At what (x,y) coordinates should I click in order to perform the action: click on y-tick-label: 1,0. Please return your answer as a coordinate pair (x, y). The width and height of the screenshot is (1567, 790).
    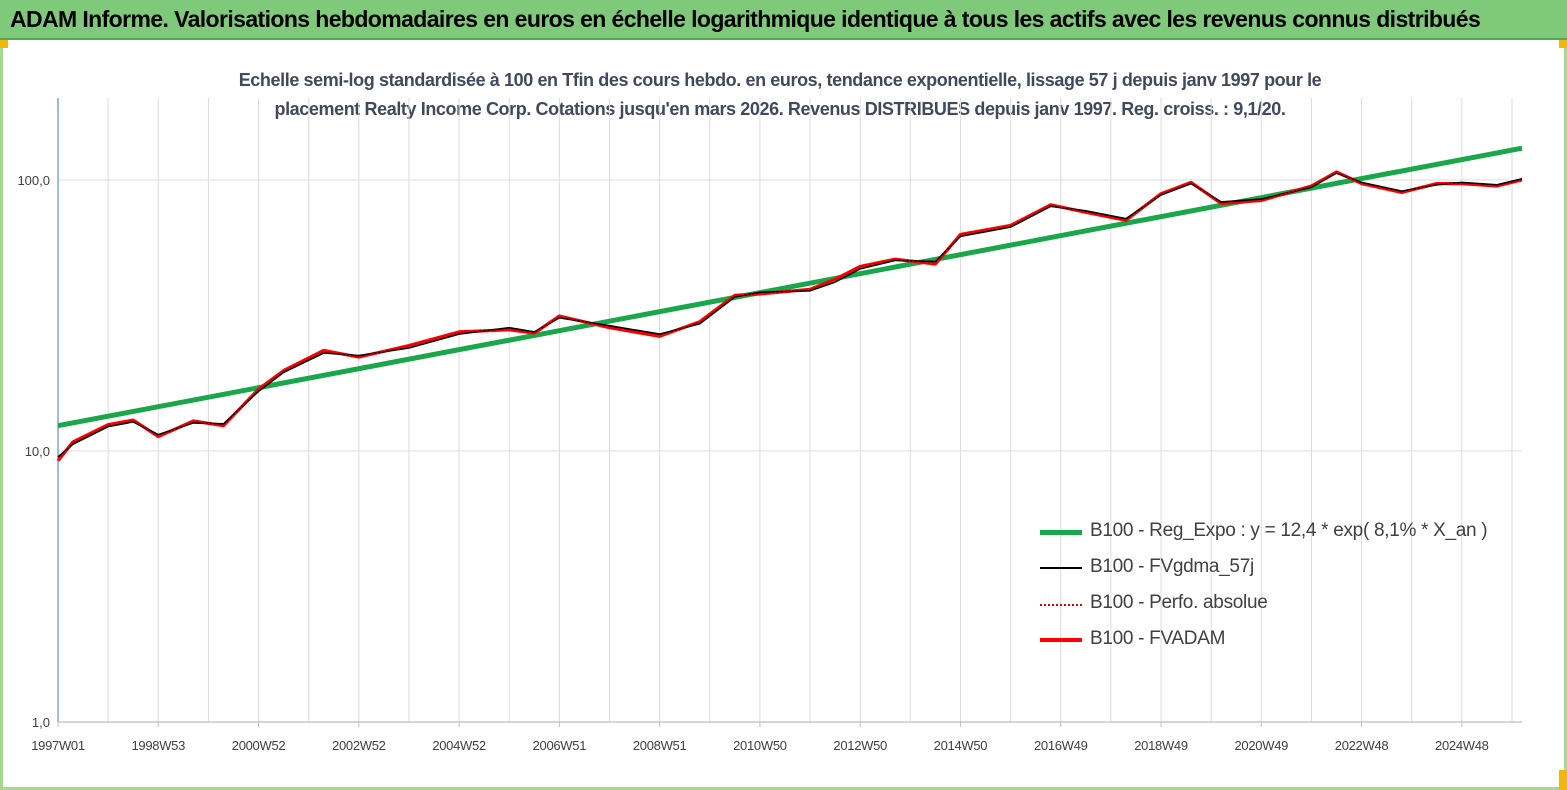
    Looking at the image, I should click on (41, 722).